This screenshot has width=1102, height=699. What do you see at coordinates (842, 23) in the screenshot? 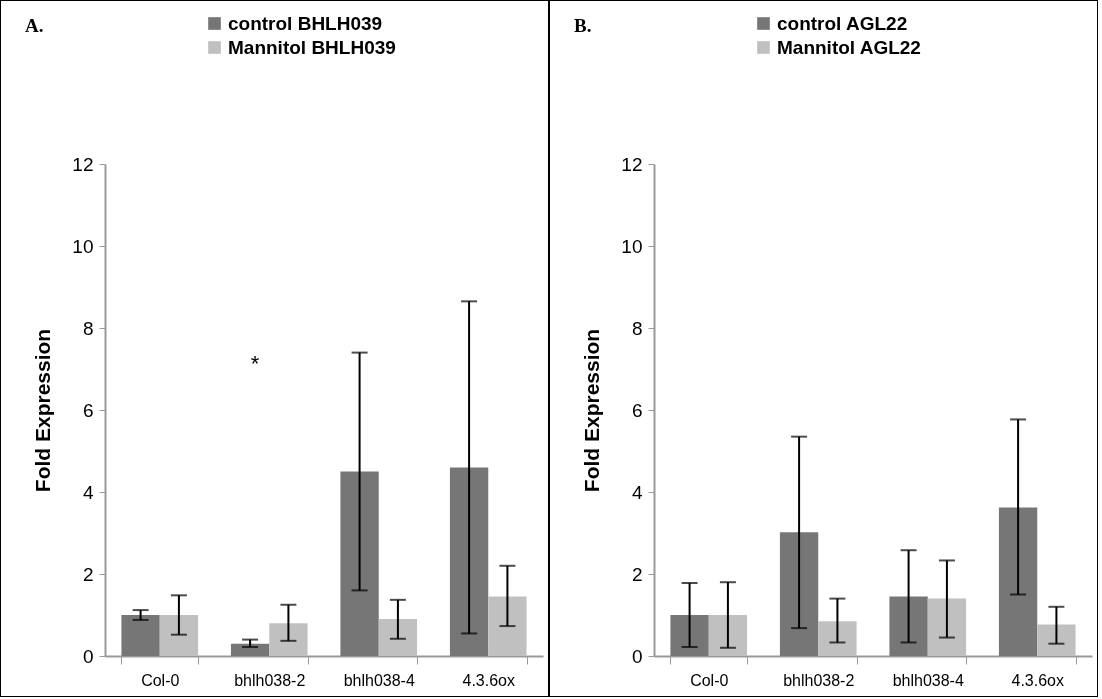
I see `legend-label: control AGL22` at bounding box center [842, 23].